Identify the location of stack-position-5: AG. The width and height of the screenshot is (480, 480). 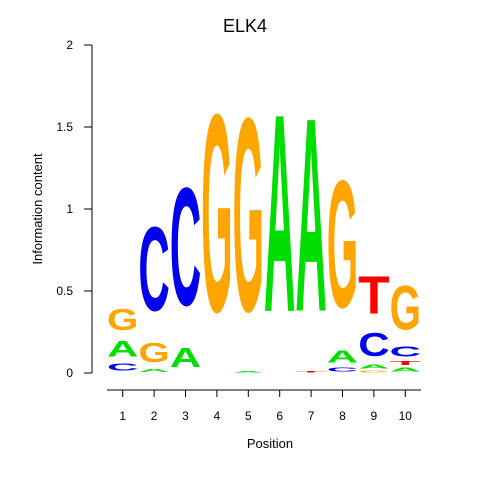
(248, 216).